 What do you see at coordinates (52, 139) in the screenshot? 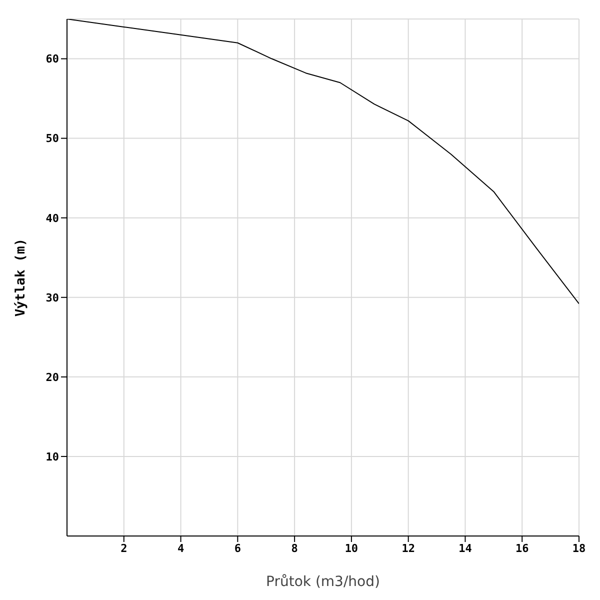
I see `y-tick-label: 50` at bounding box center [52, 139].